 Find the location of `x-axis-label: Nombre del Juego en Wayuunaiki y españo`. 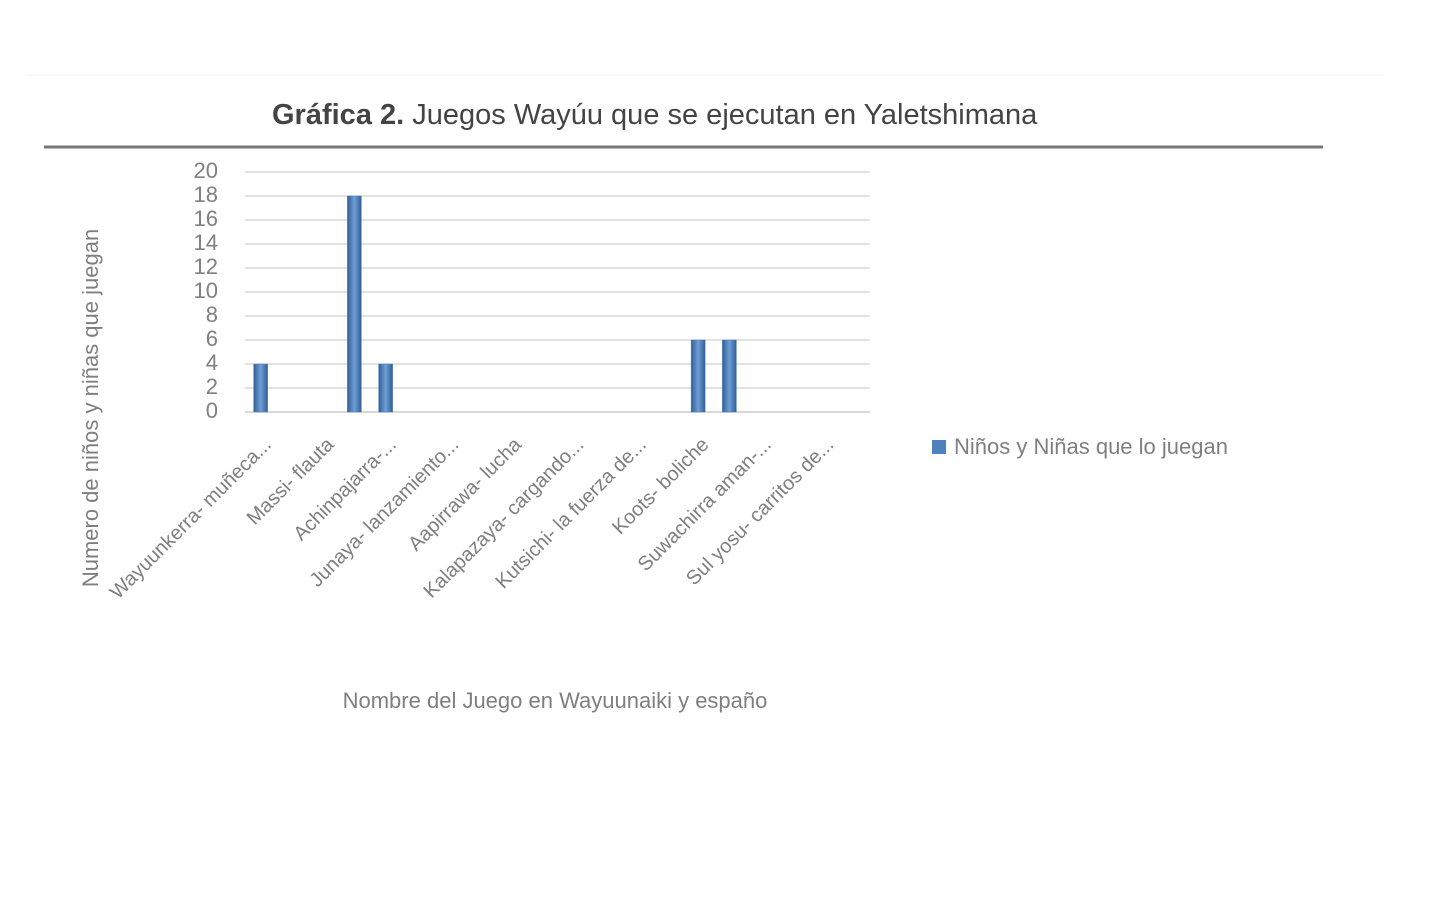

x-axis-label: Nombre del Juego en Wayuunaiki y españo is located at coordinates (555, 700).